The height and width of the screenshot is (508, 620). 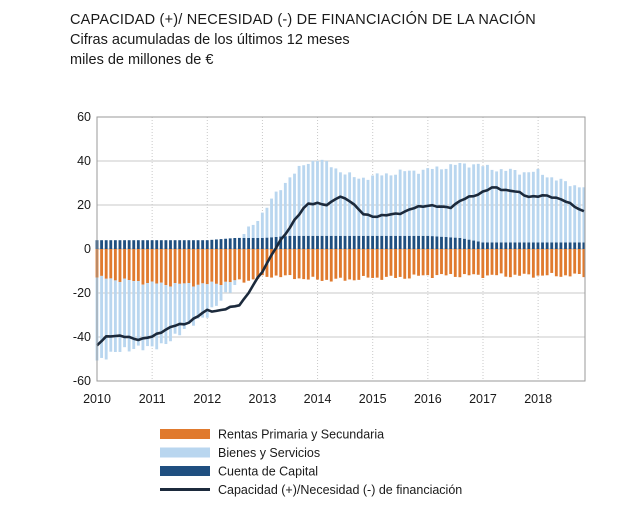 I want to click on x-tick-label: 2012, so click(x=207, y=399).